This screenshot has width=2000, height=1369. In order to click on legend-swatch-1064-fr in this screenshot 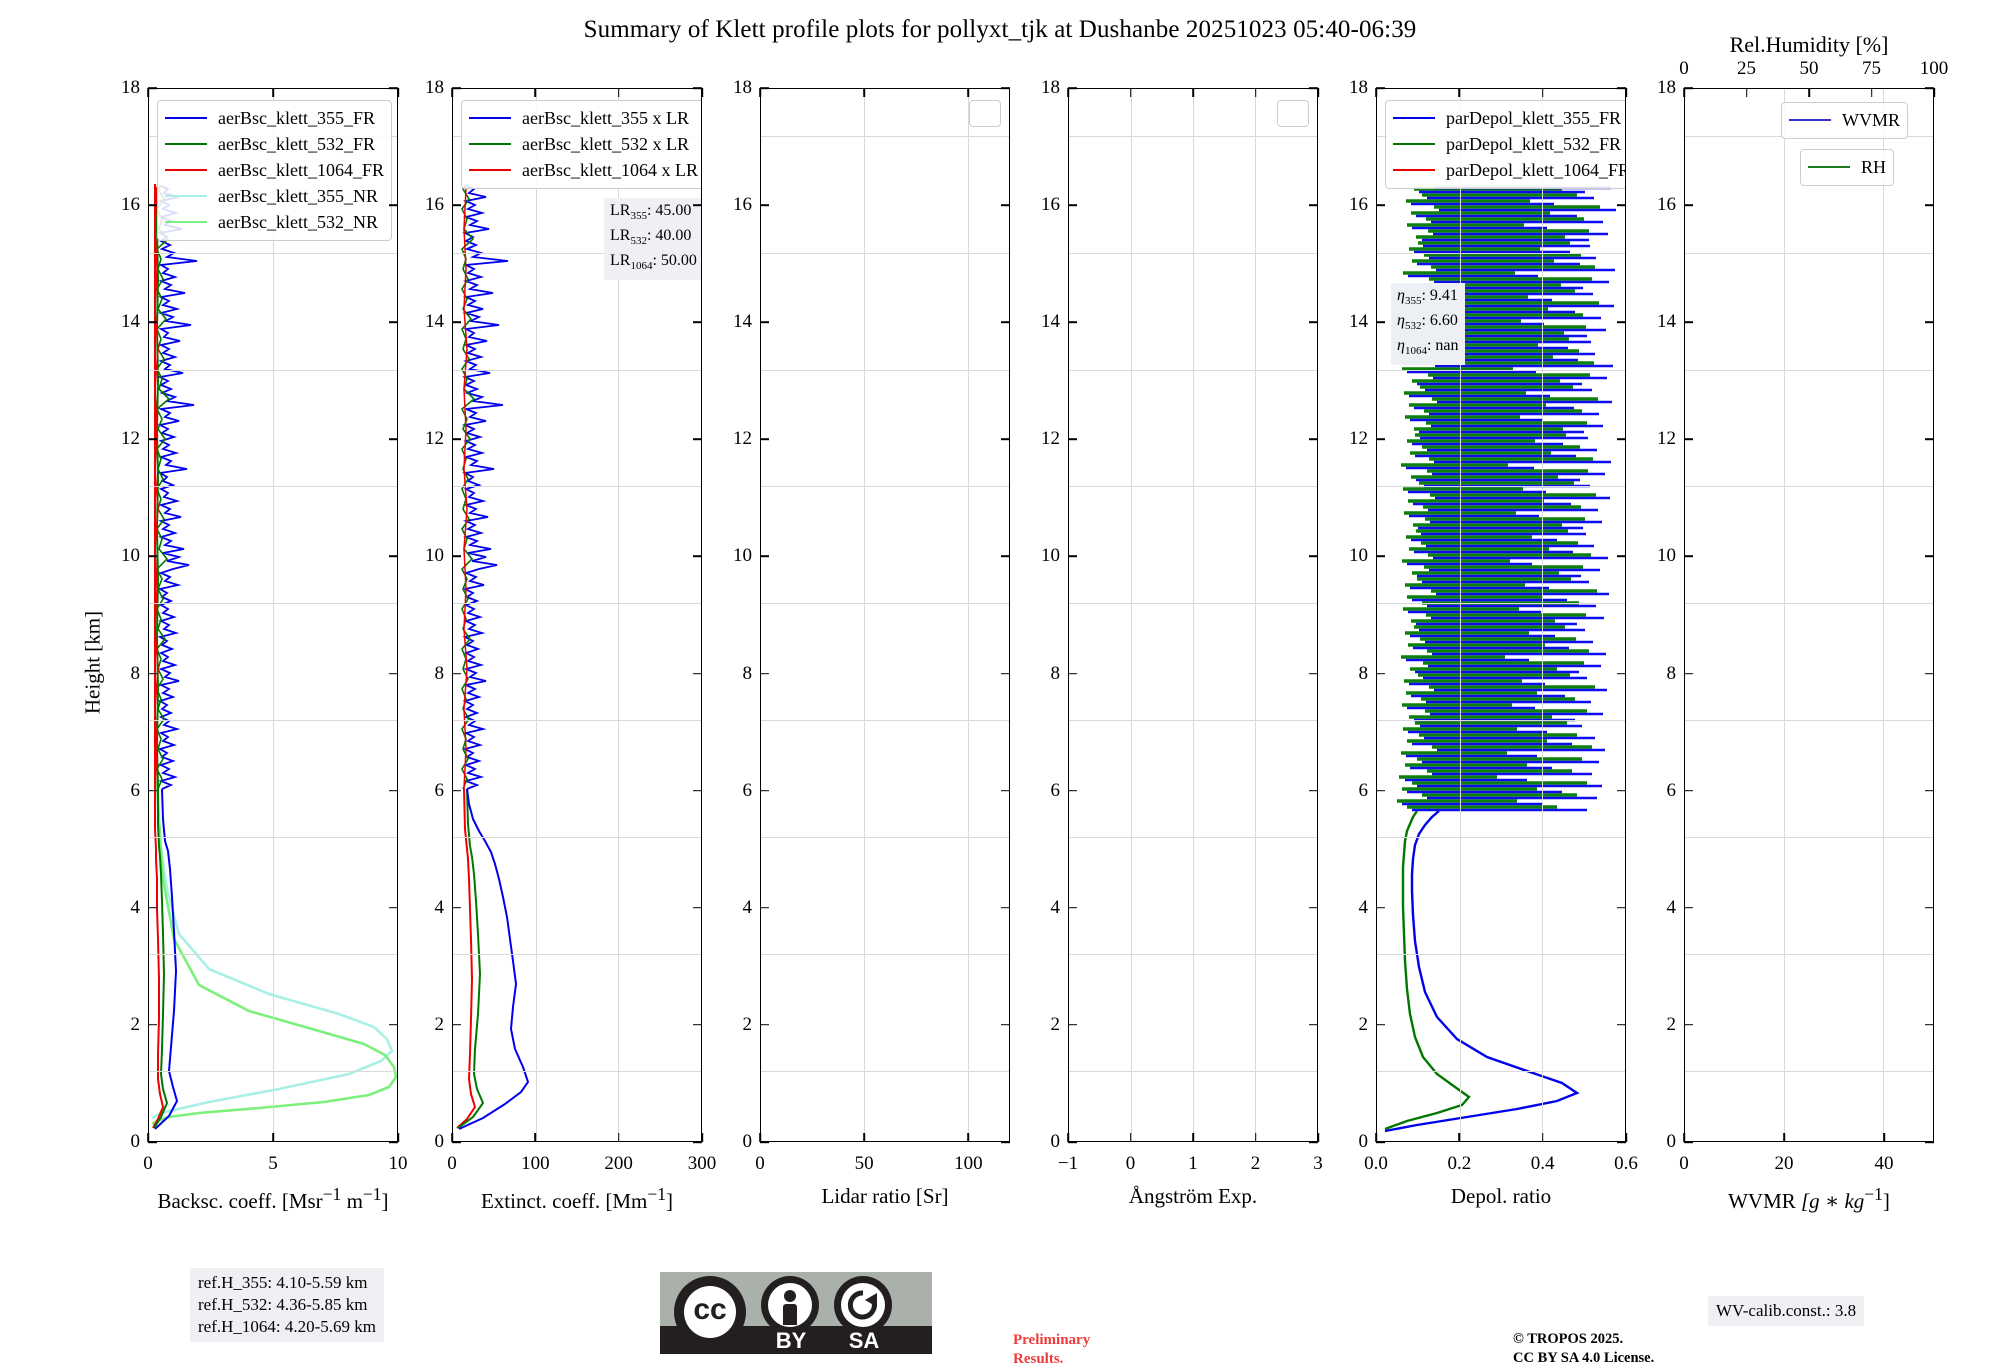, I will do `click(186, 170)`.